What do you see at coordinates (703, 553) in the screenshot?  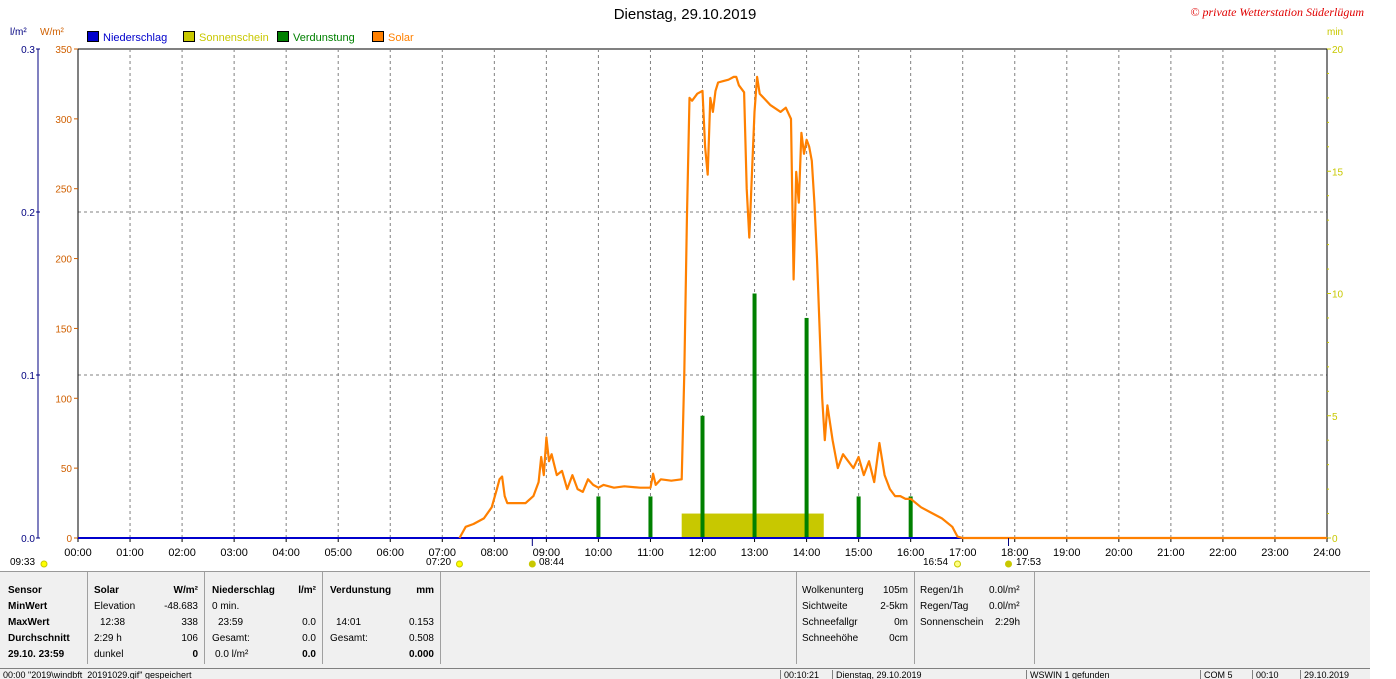 I see `x-tick-label: 12:00` at bounding box center [703, 553].